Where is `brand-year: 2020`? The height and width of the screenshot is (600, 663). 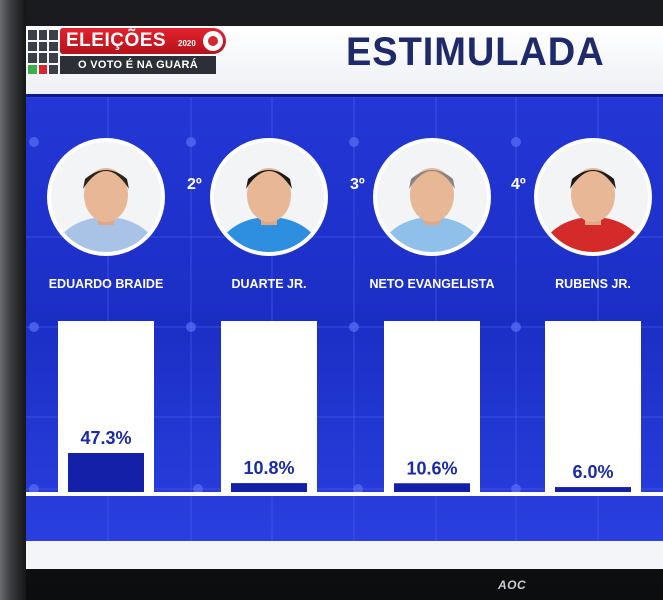
brand-year: 2020 is located at coordinates (187, 43).